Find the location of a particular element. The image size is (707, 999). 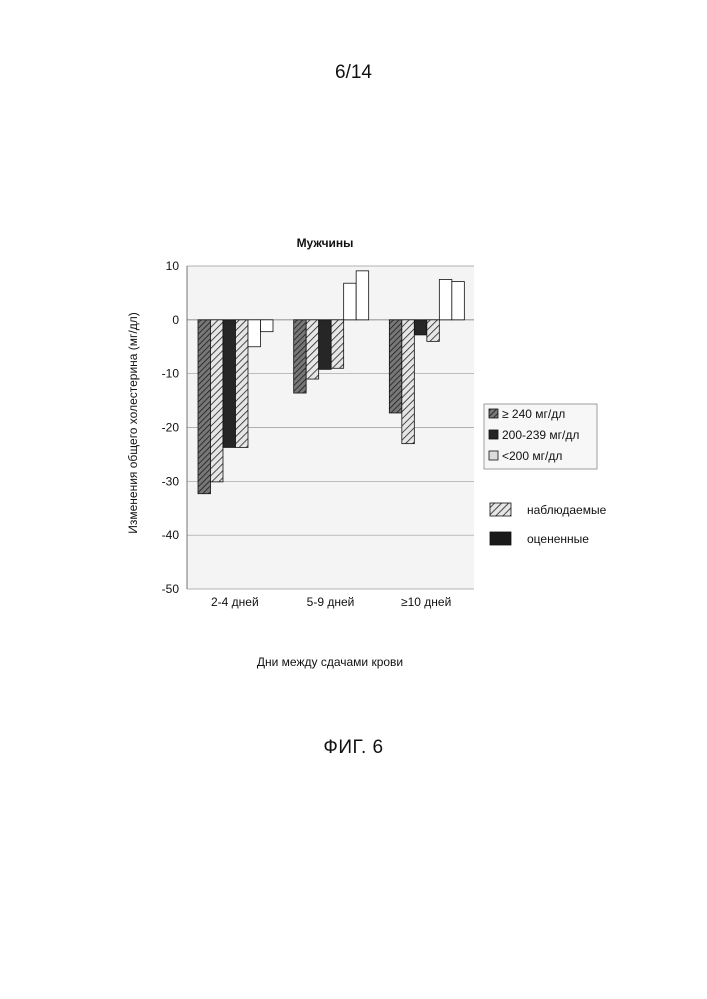

y-tick-label: -10 is located at coordinates (171, 374).